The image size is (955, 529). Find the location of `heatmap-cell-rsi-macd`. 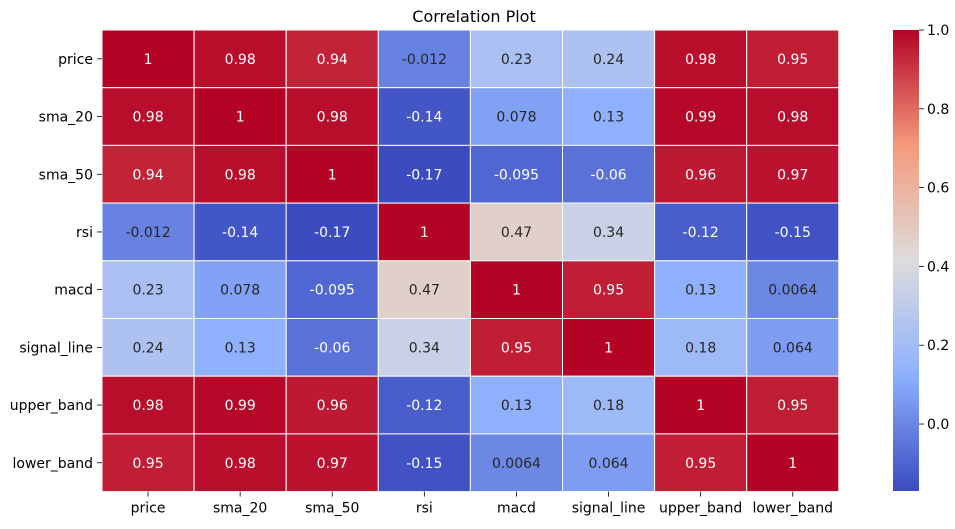

heatmap-cell-rsi-macd is located at coordinates (516, 232).